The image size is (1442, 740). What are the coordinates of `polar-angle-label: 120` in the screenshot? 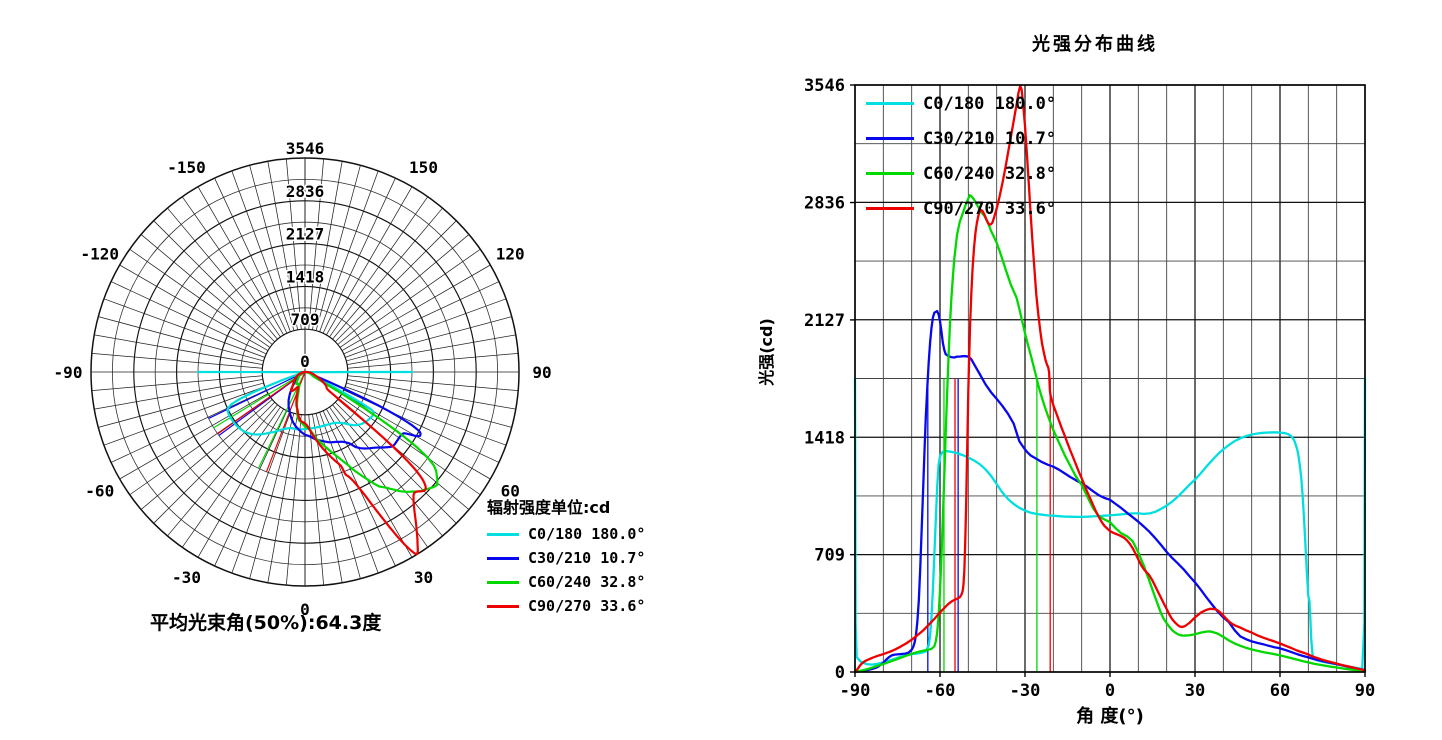 It's located at (510, 254).